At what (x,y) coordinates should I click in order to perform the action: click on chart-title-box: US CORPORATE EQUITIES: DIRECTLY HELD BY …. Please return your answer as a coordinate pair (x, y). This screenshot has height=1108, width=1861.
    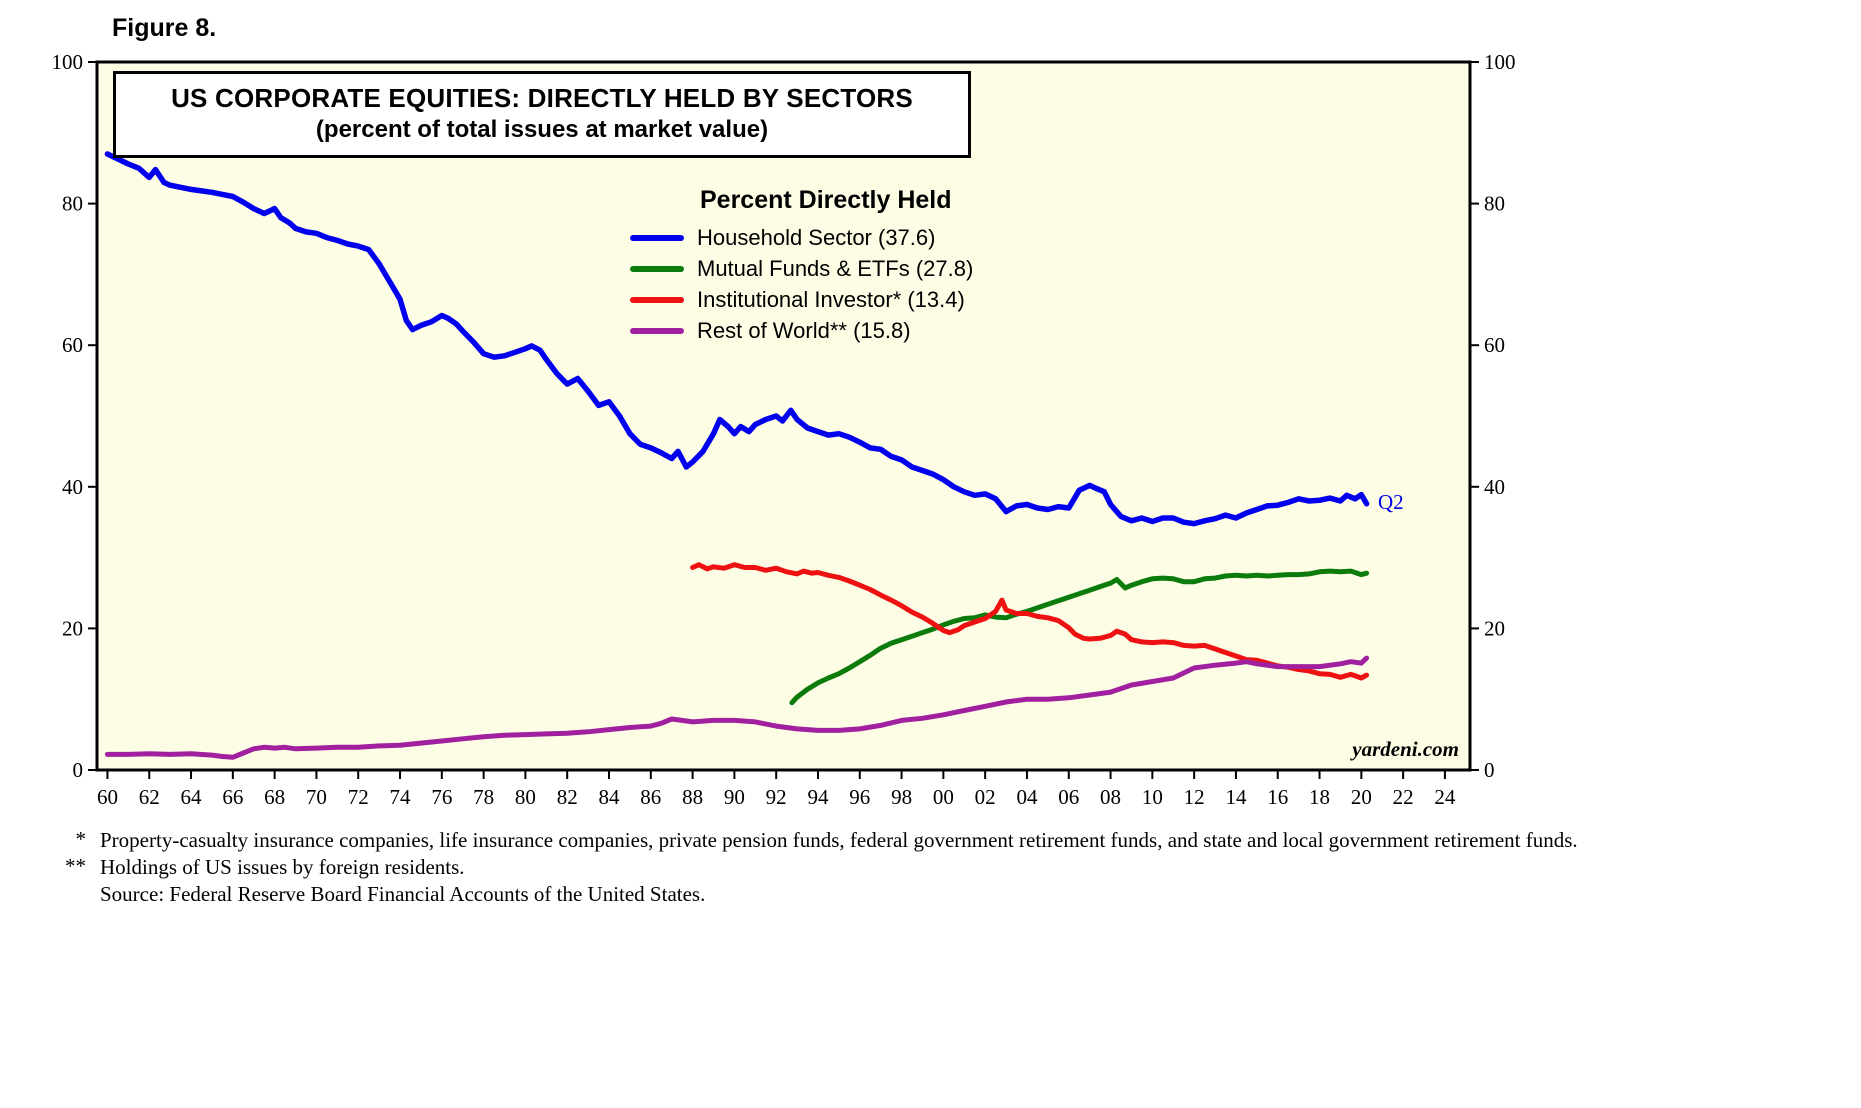
    Looking at the image, I should click on (542, 114).